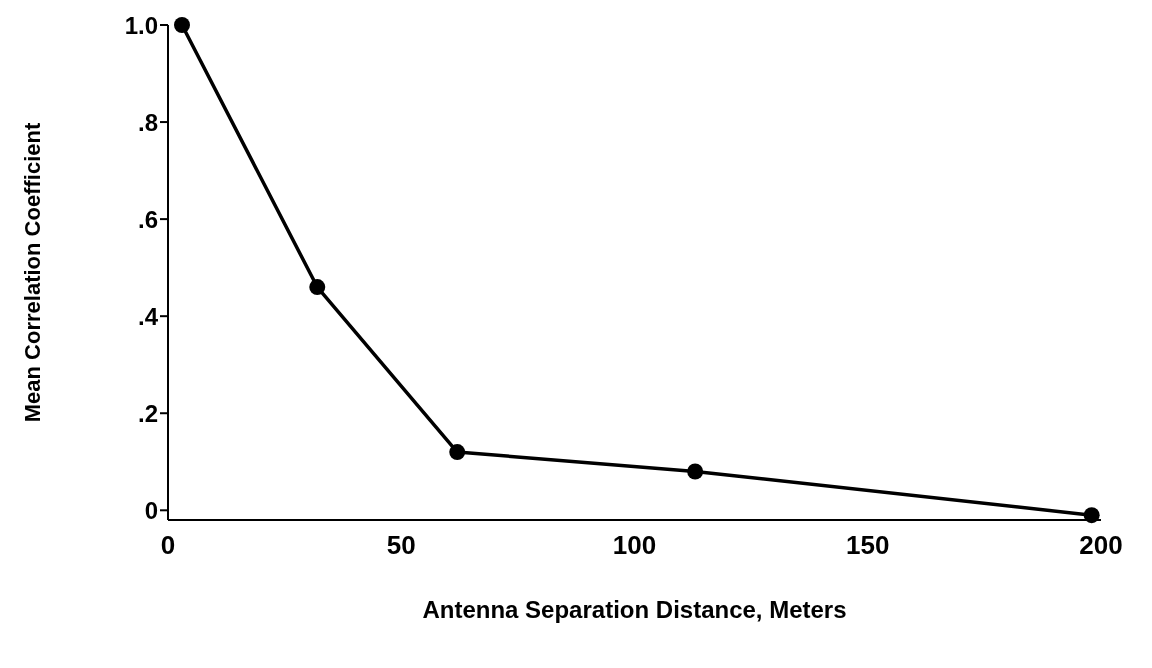 This screenshot has height=668, width=1152. Describe the element at coordinates (634, 609) in the screenshot. I see `x-axis-title: Antenna Separation Distance, Meters` at that location.